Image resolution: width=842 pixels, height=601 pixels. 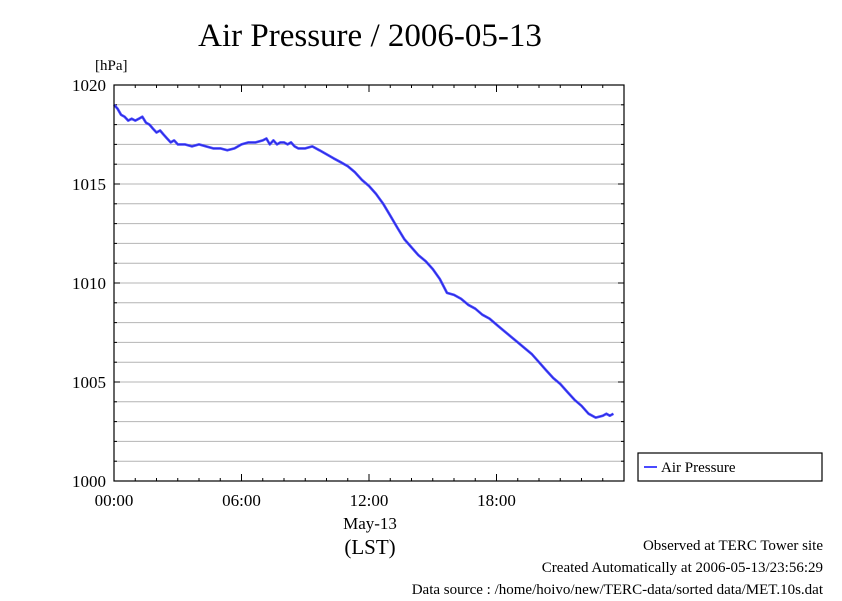 What do you see at coordinates (89, 481) in the screenshot?
I see `y-tick-label: 1000` at bounding box center [89, 481].